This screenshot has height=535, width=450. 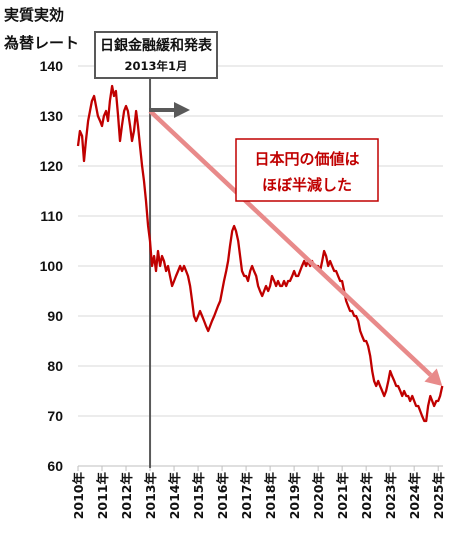 What do you see at coordinates (366, 496) in the screenshot?
I see `x-tick-label: 2022年` at bounding box center [366, 496].